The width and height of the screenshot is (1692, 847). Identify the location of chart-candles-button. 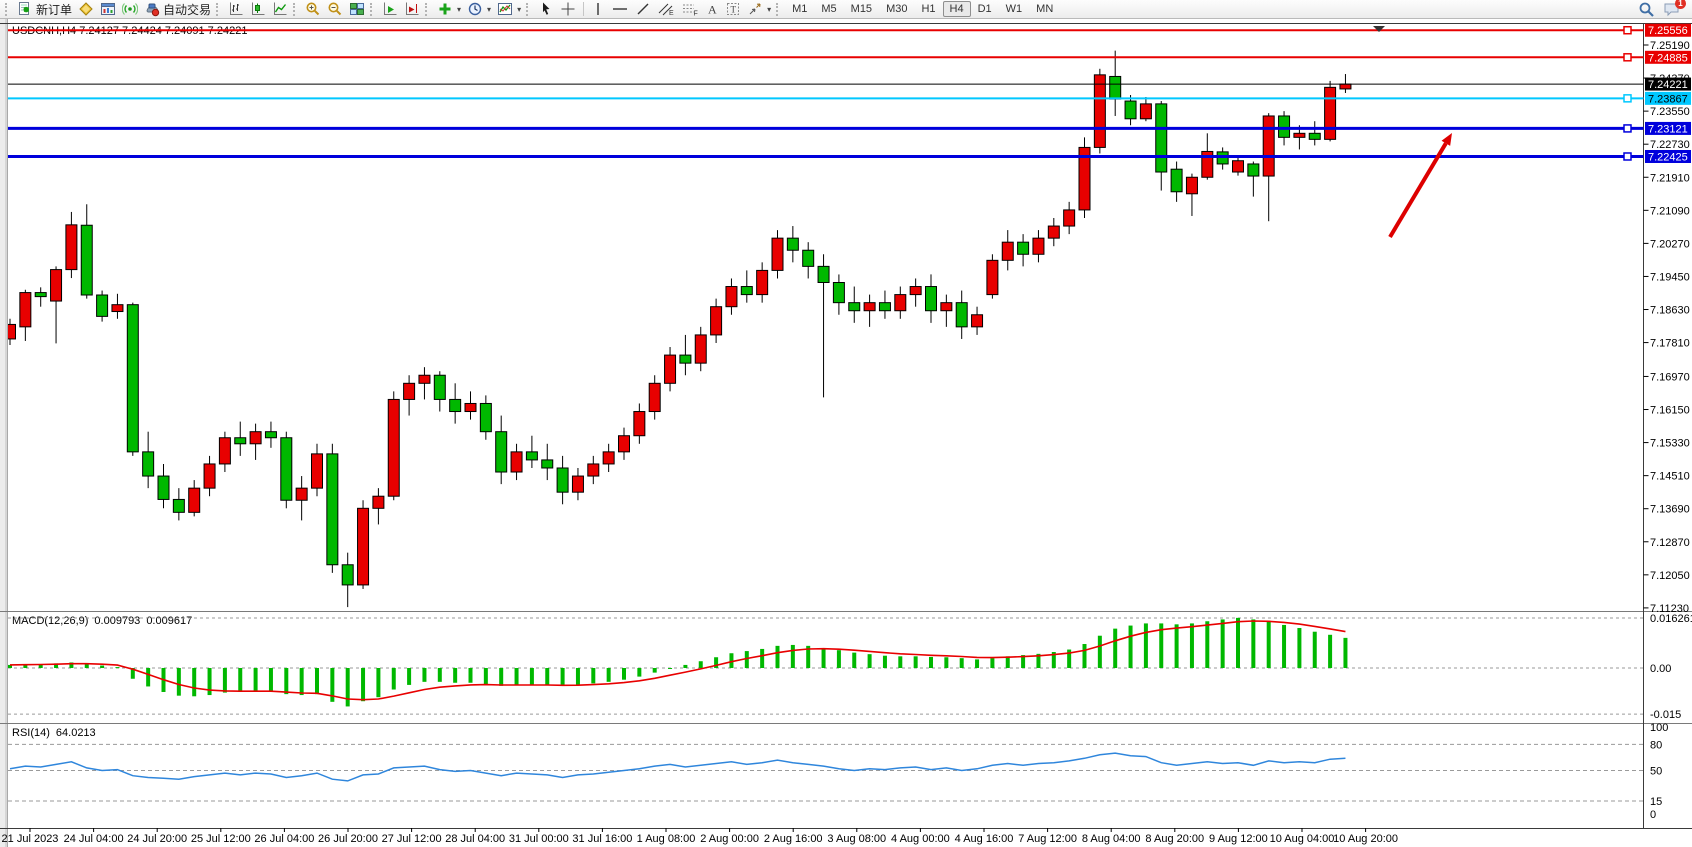
(258, 9).